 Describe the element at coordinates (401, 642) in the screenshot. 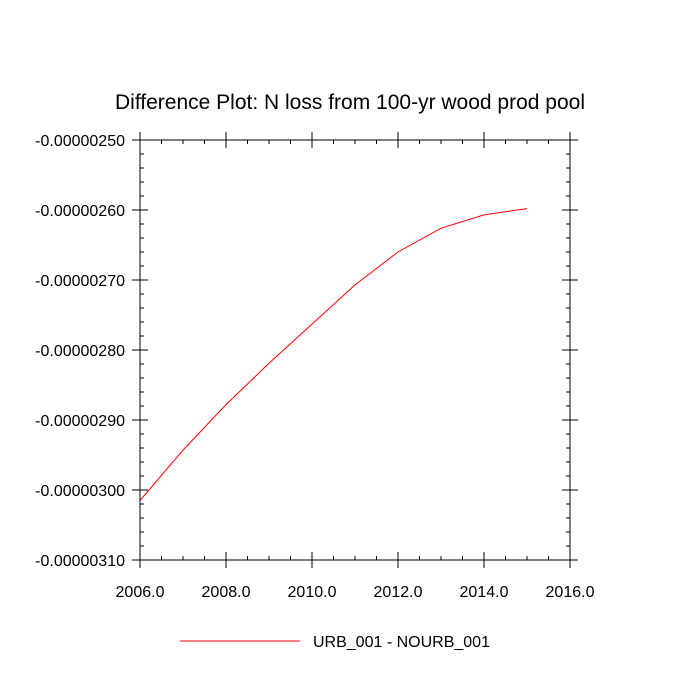

I see `legend-label: URB_001 - NOURB_001` at that location.